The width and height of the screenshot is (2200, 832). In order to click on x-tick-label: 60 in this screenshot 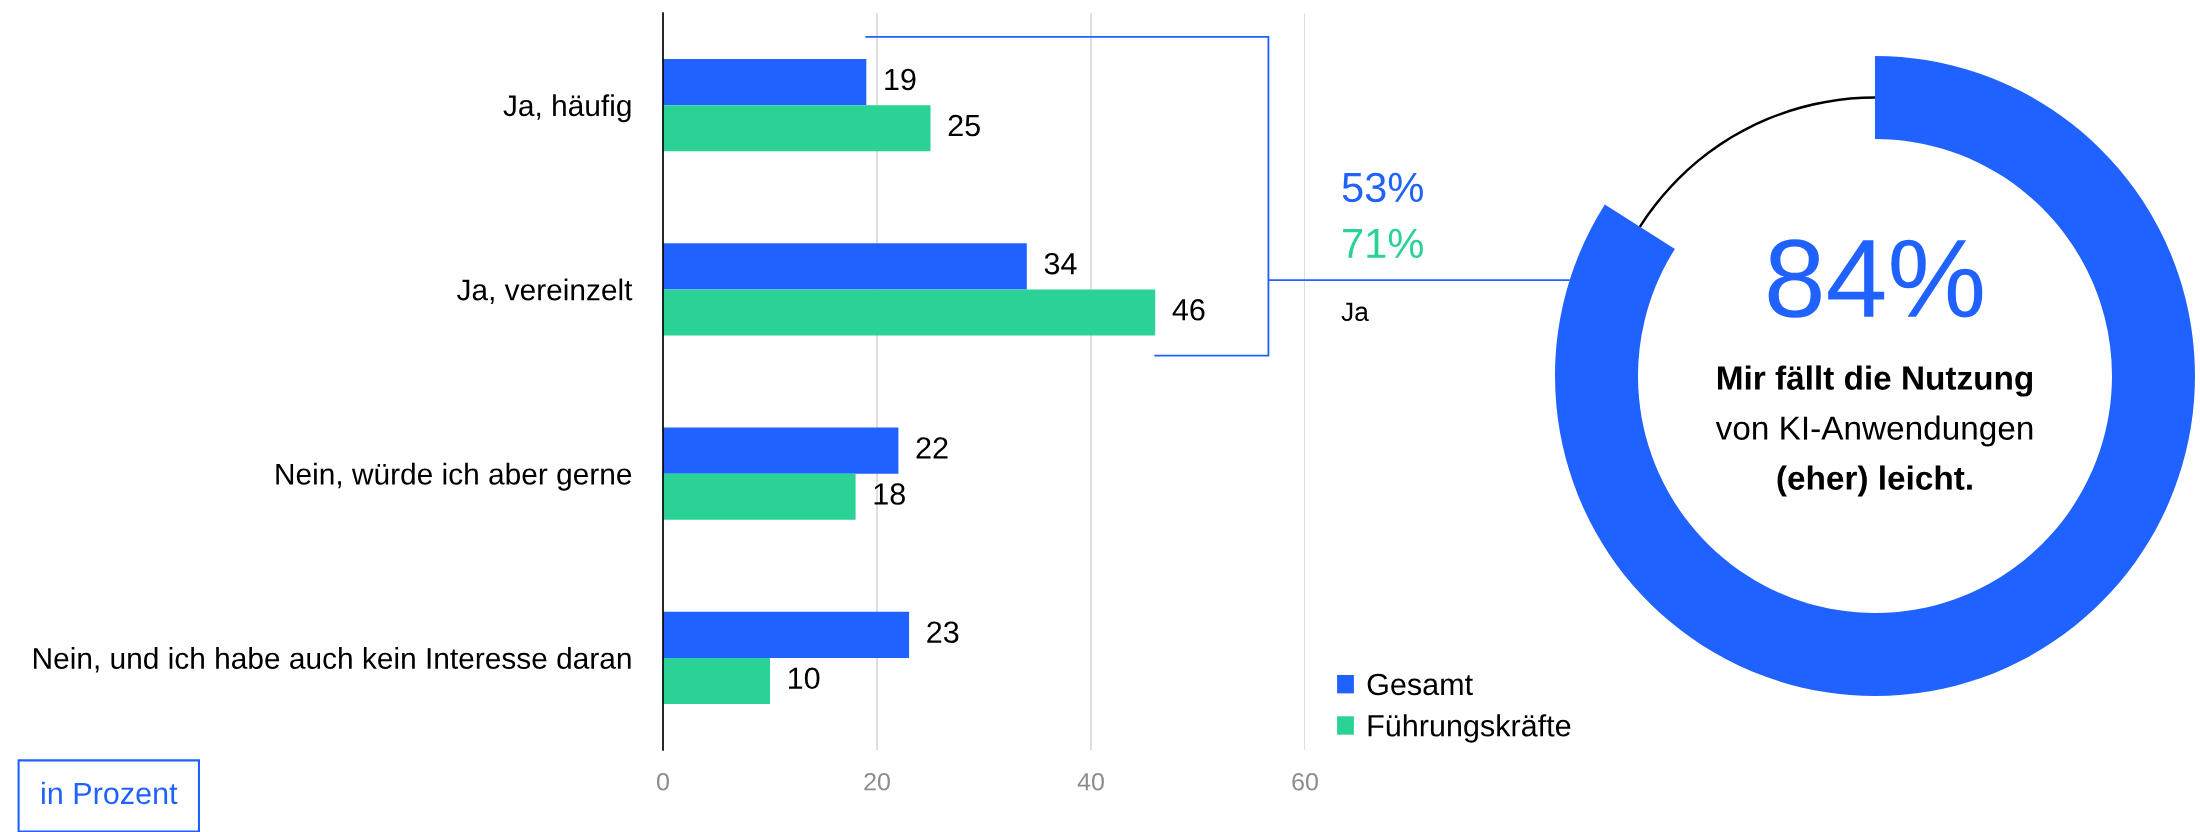, I will do `click(1305, 781)`.